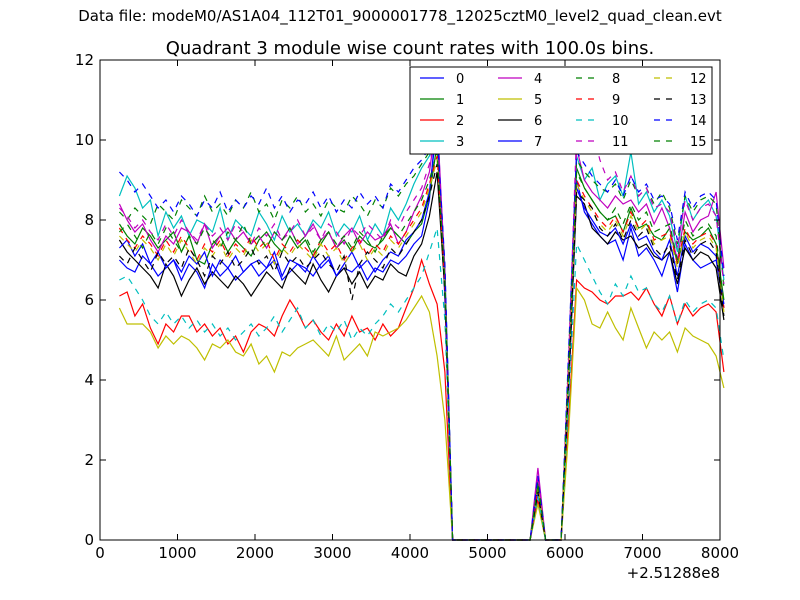 The height and width of the screenshot is (600, 800). Describe the element at coordinates (673, 573) in the screenshot. I see `x-axis-offset-label: +2.51288e8` at that location.